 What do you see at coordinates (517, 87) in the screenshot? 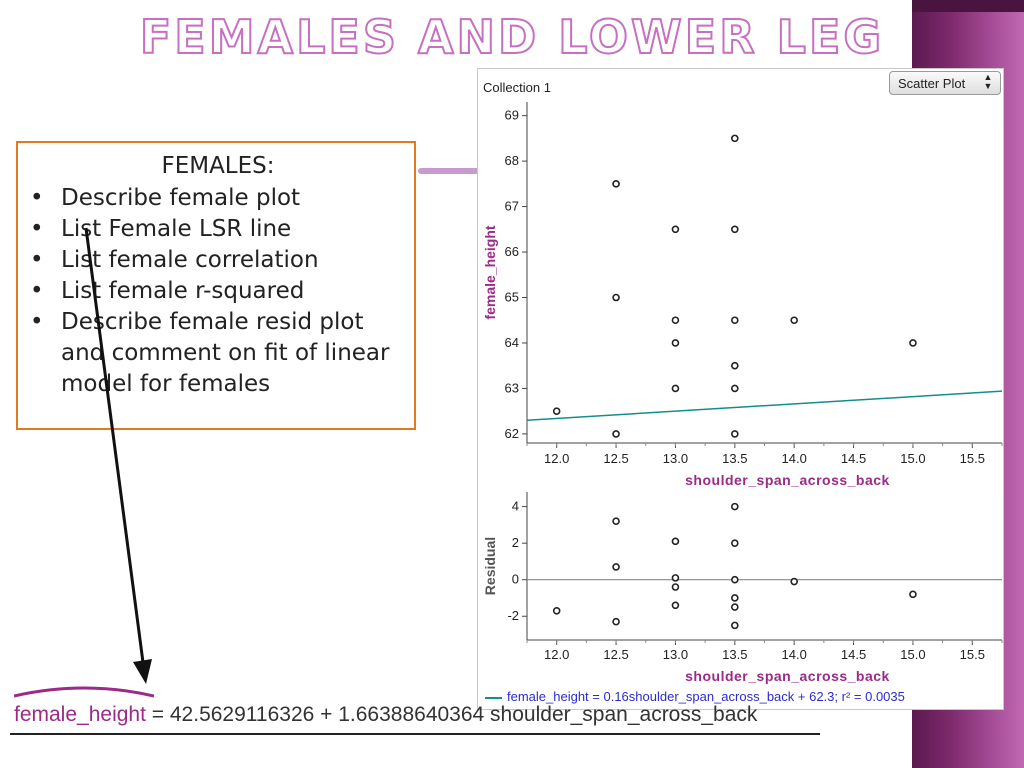
I see `collection-label: Collection 1` at bounding box center [517, 87].